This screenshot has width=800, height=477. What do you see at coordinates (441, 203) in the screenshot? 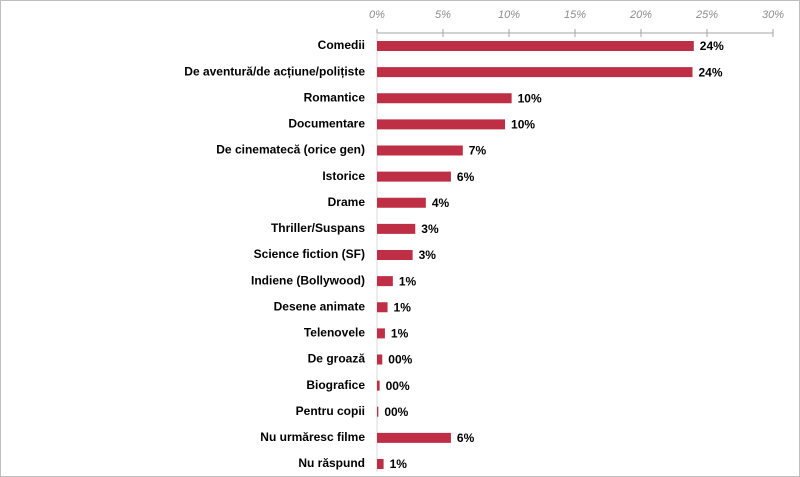
I see `value-label: 4%` at bounding box center [441, 203].